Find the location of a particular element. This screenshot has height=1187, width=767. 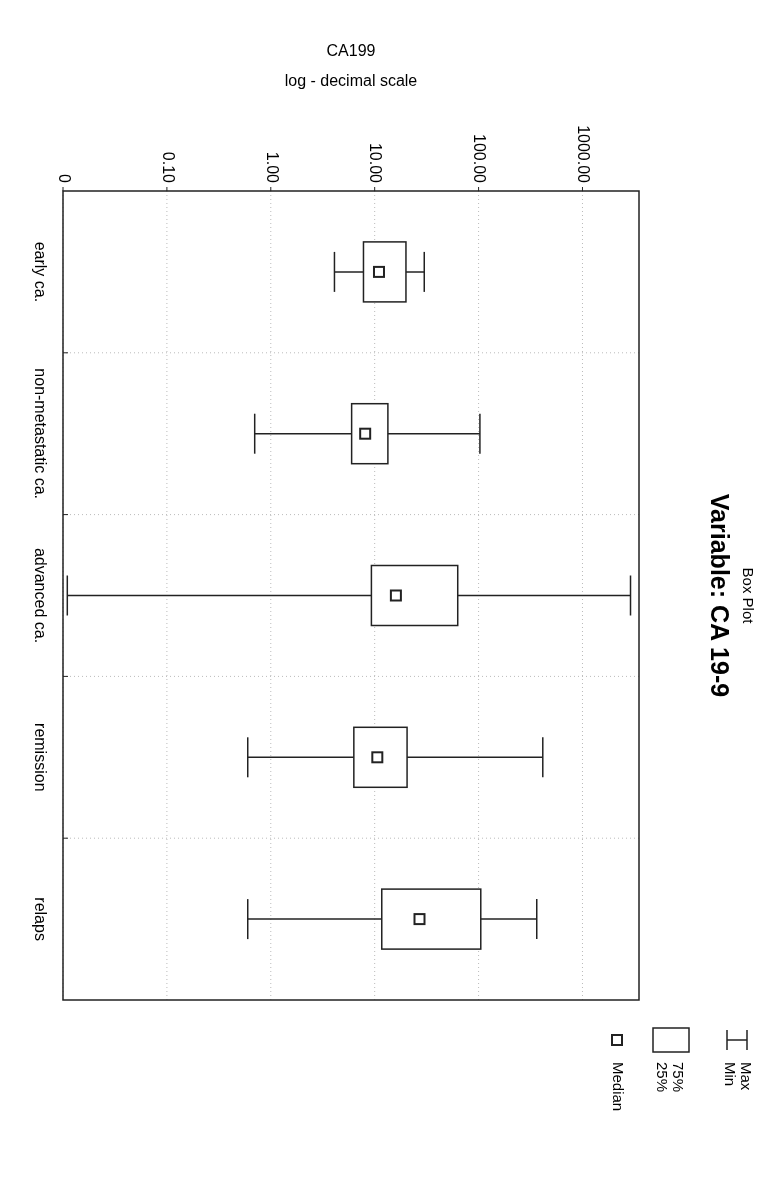

x-tick-label: 0.10 is located at coordinates (168, 167).